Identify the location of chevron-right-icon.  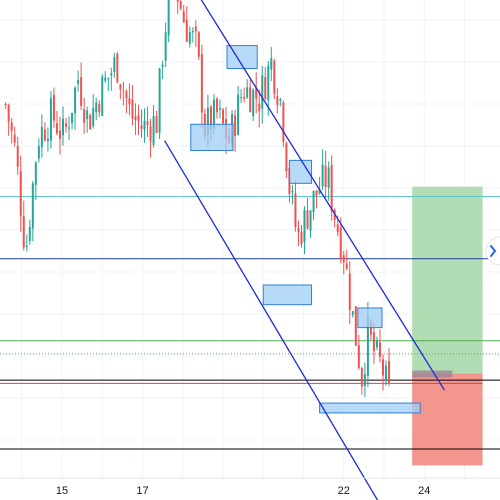
(493, 251).